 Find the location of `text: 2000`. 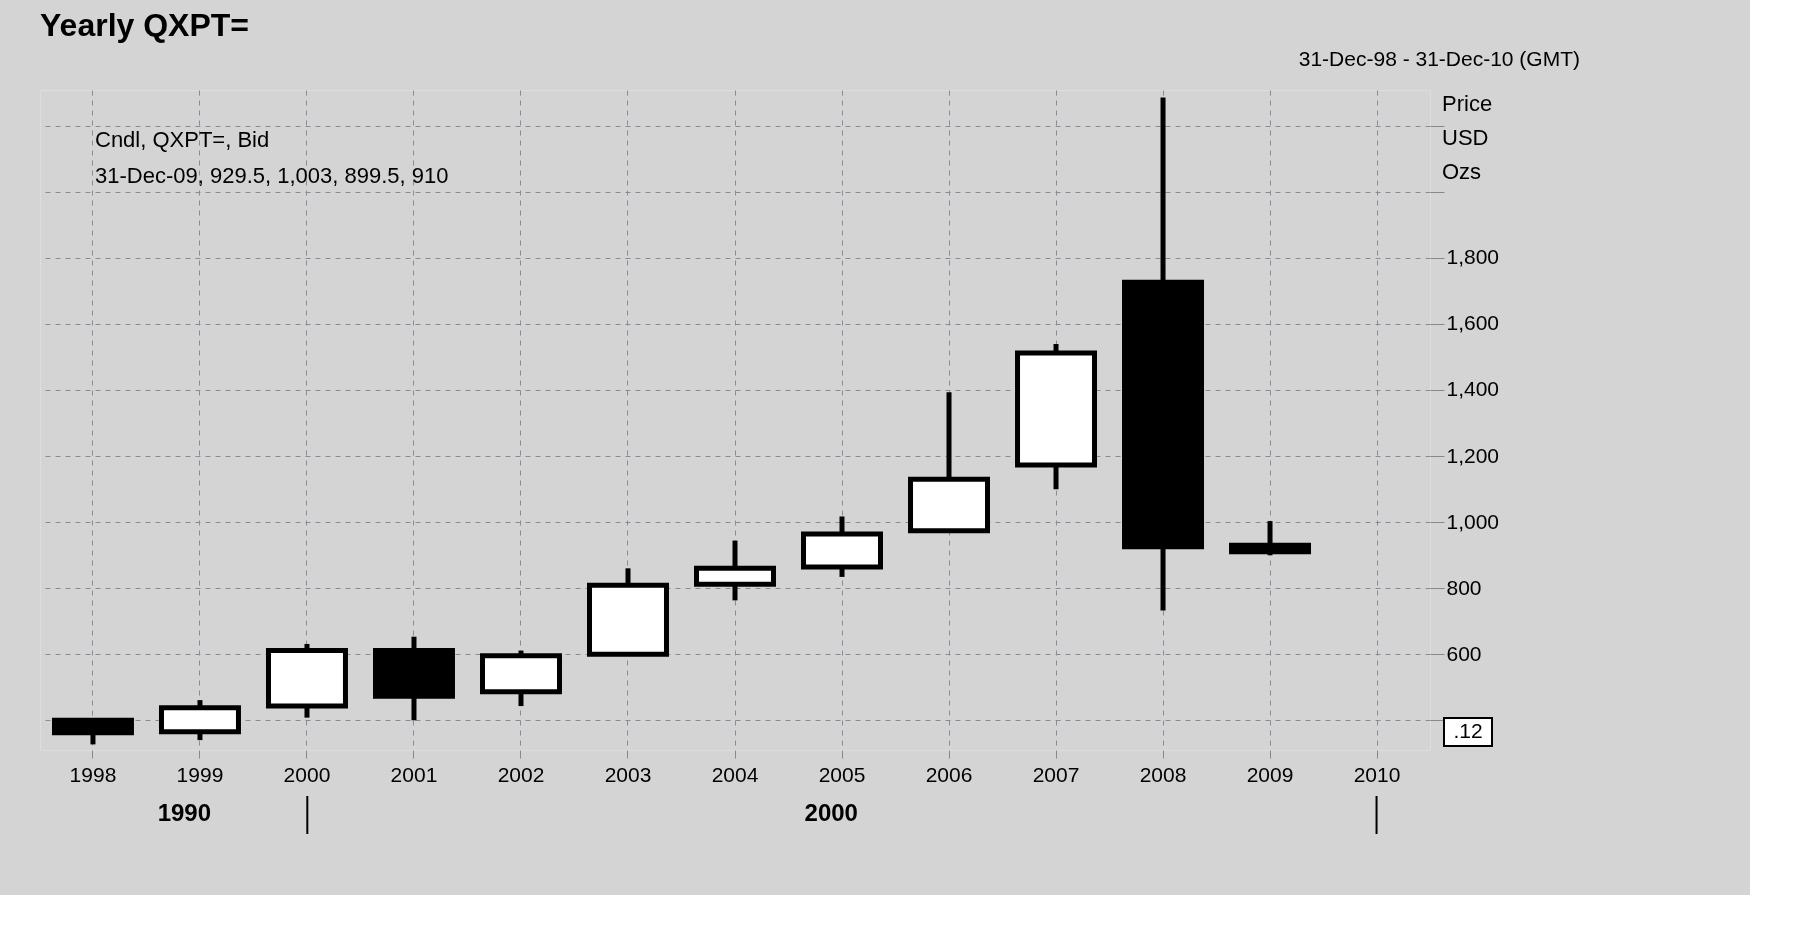

text: 2000 is located at coordinates (831, 812).